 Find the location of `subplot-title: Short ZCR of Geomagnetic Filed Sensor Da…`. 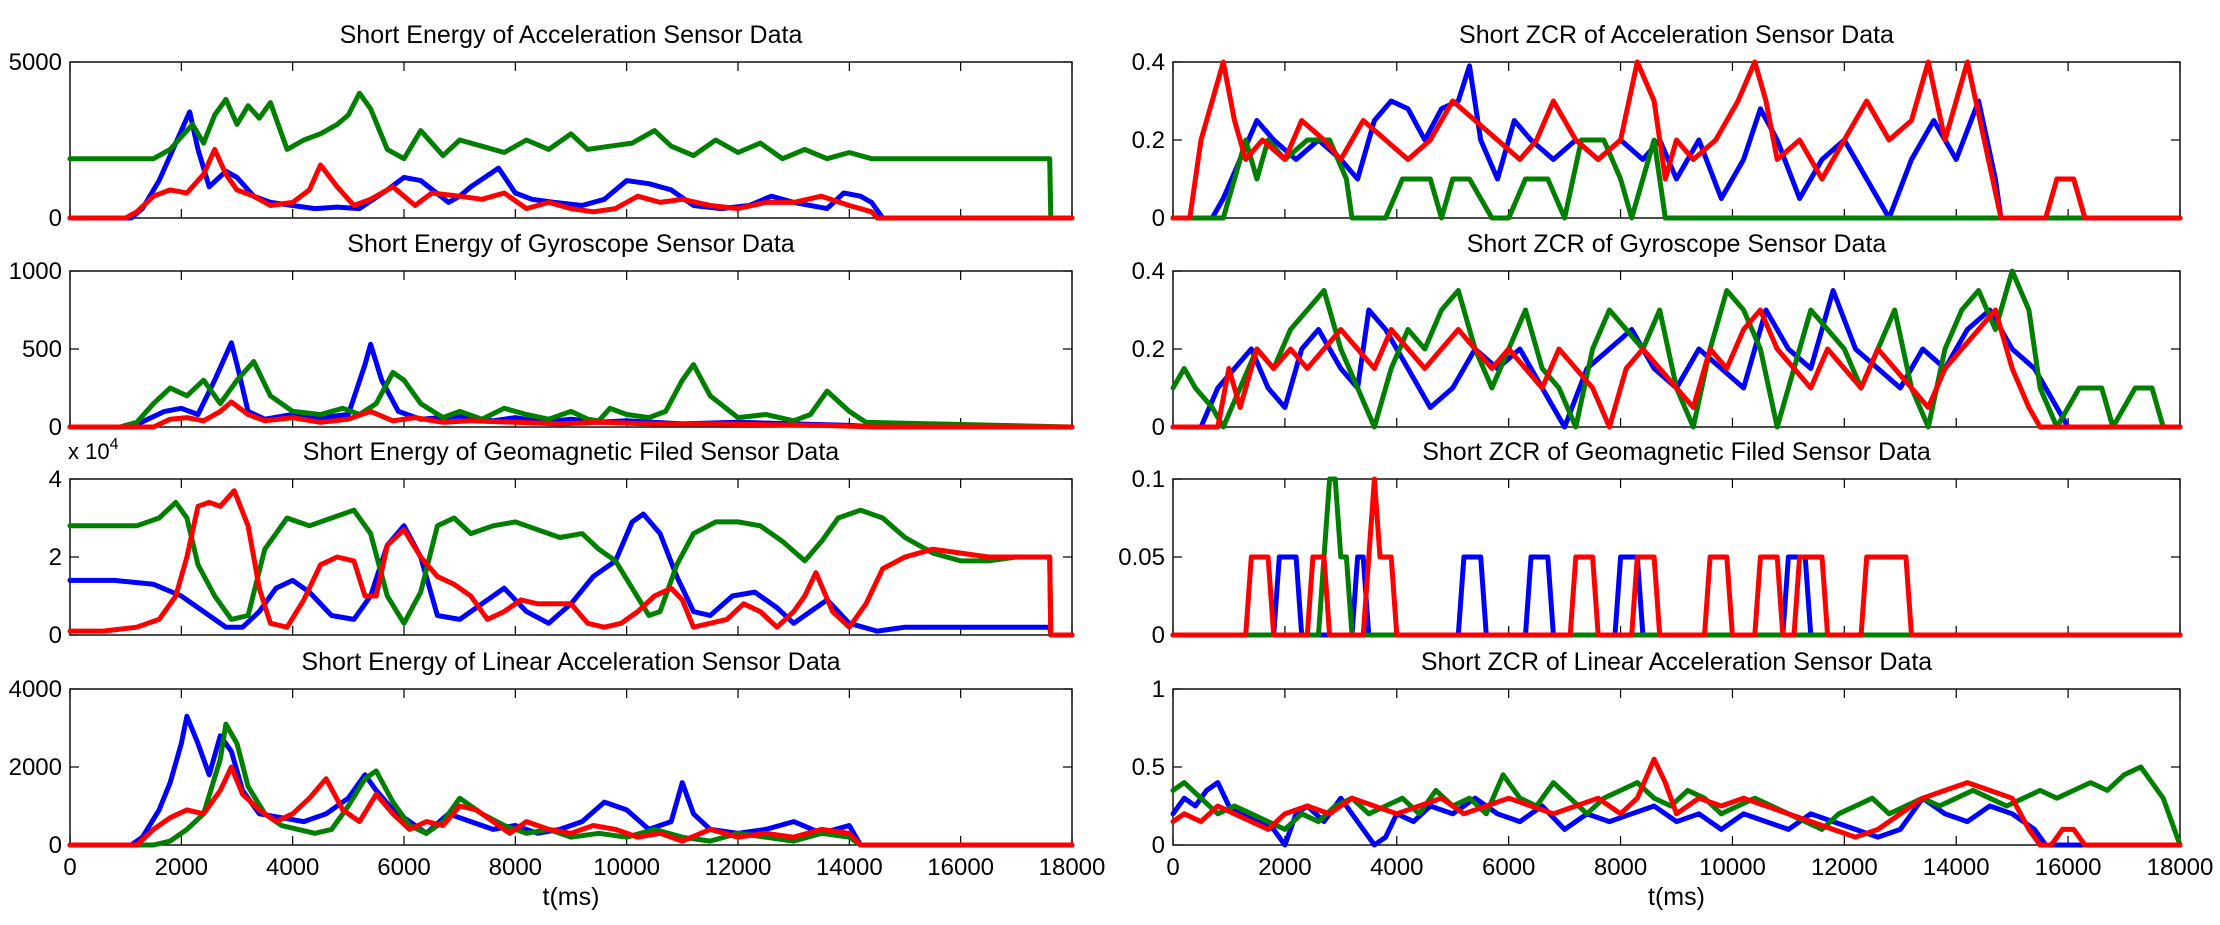

subplot-title: Short ZCR of Geomagnetic Filed Sensor Da… is located at coordinates (1676, 452).